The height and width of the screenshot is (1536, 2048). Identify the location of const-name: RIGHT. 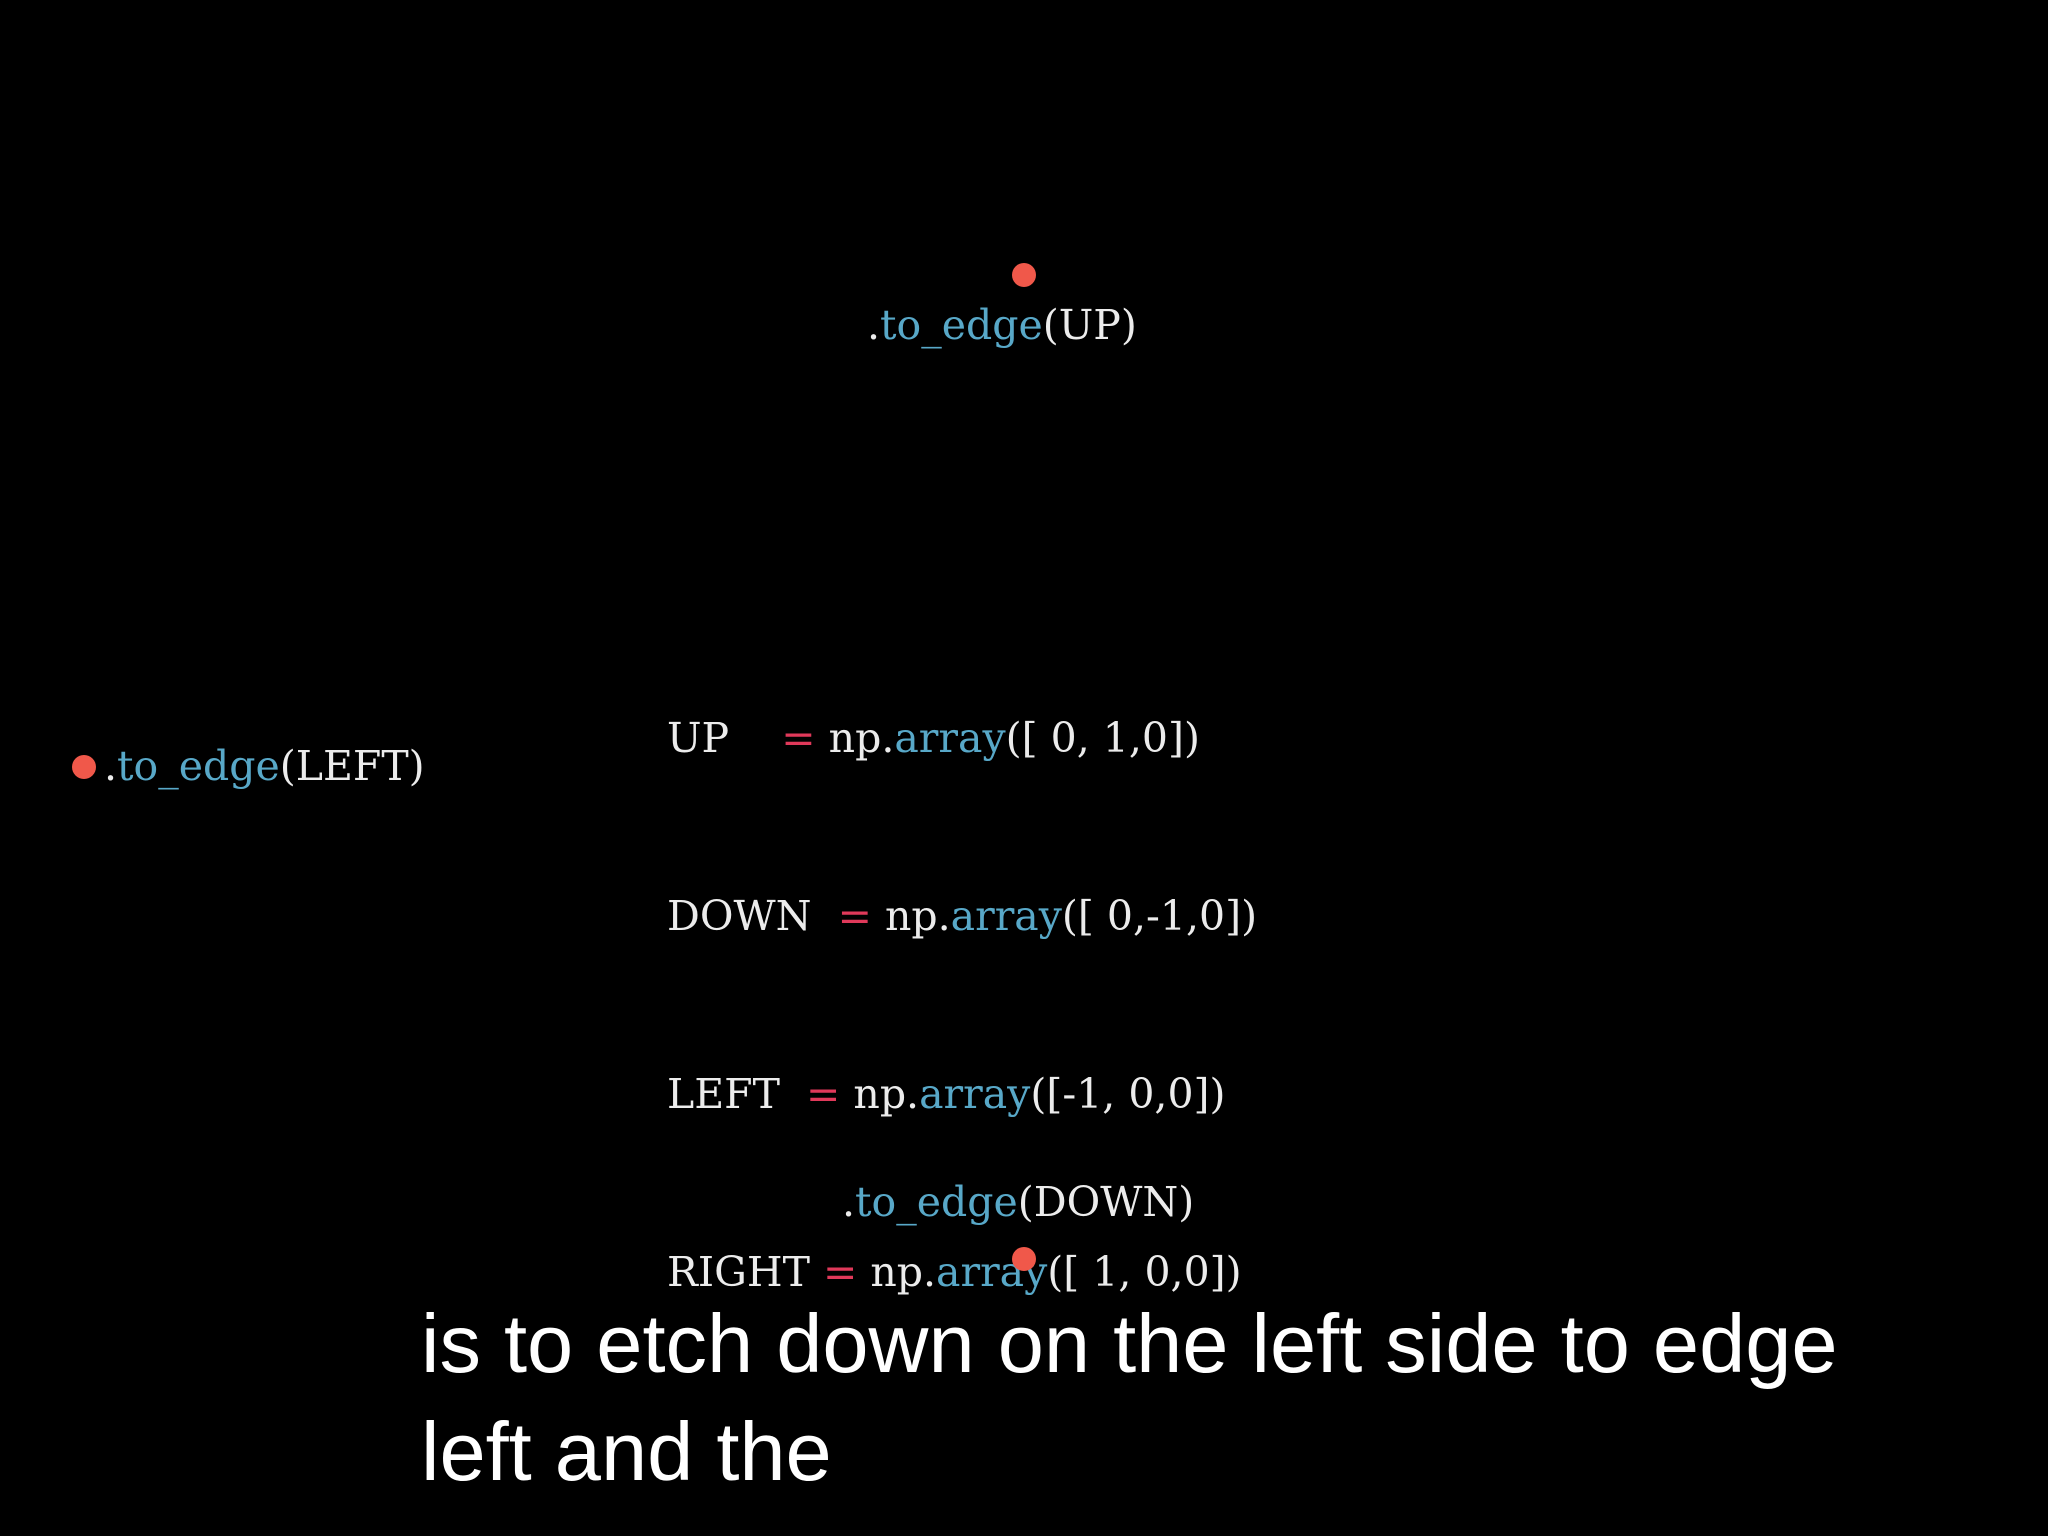
(745, 1272).